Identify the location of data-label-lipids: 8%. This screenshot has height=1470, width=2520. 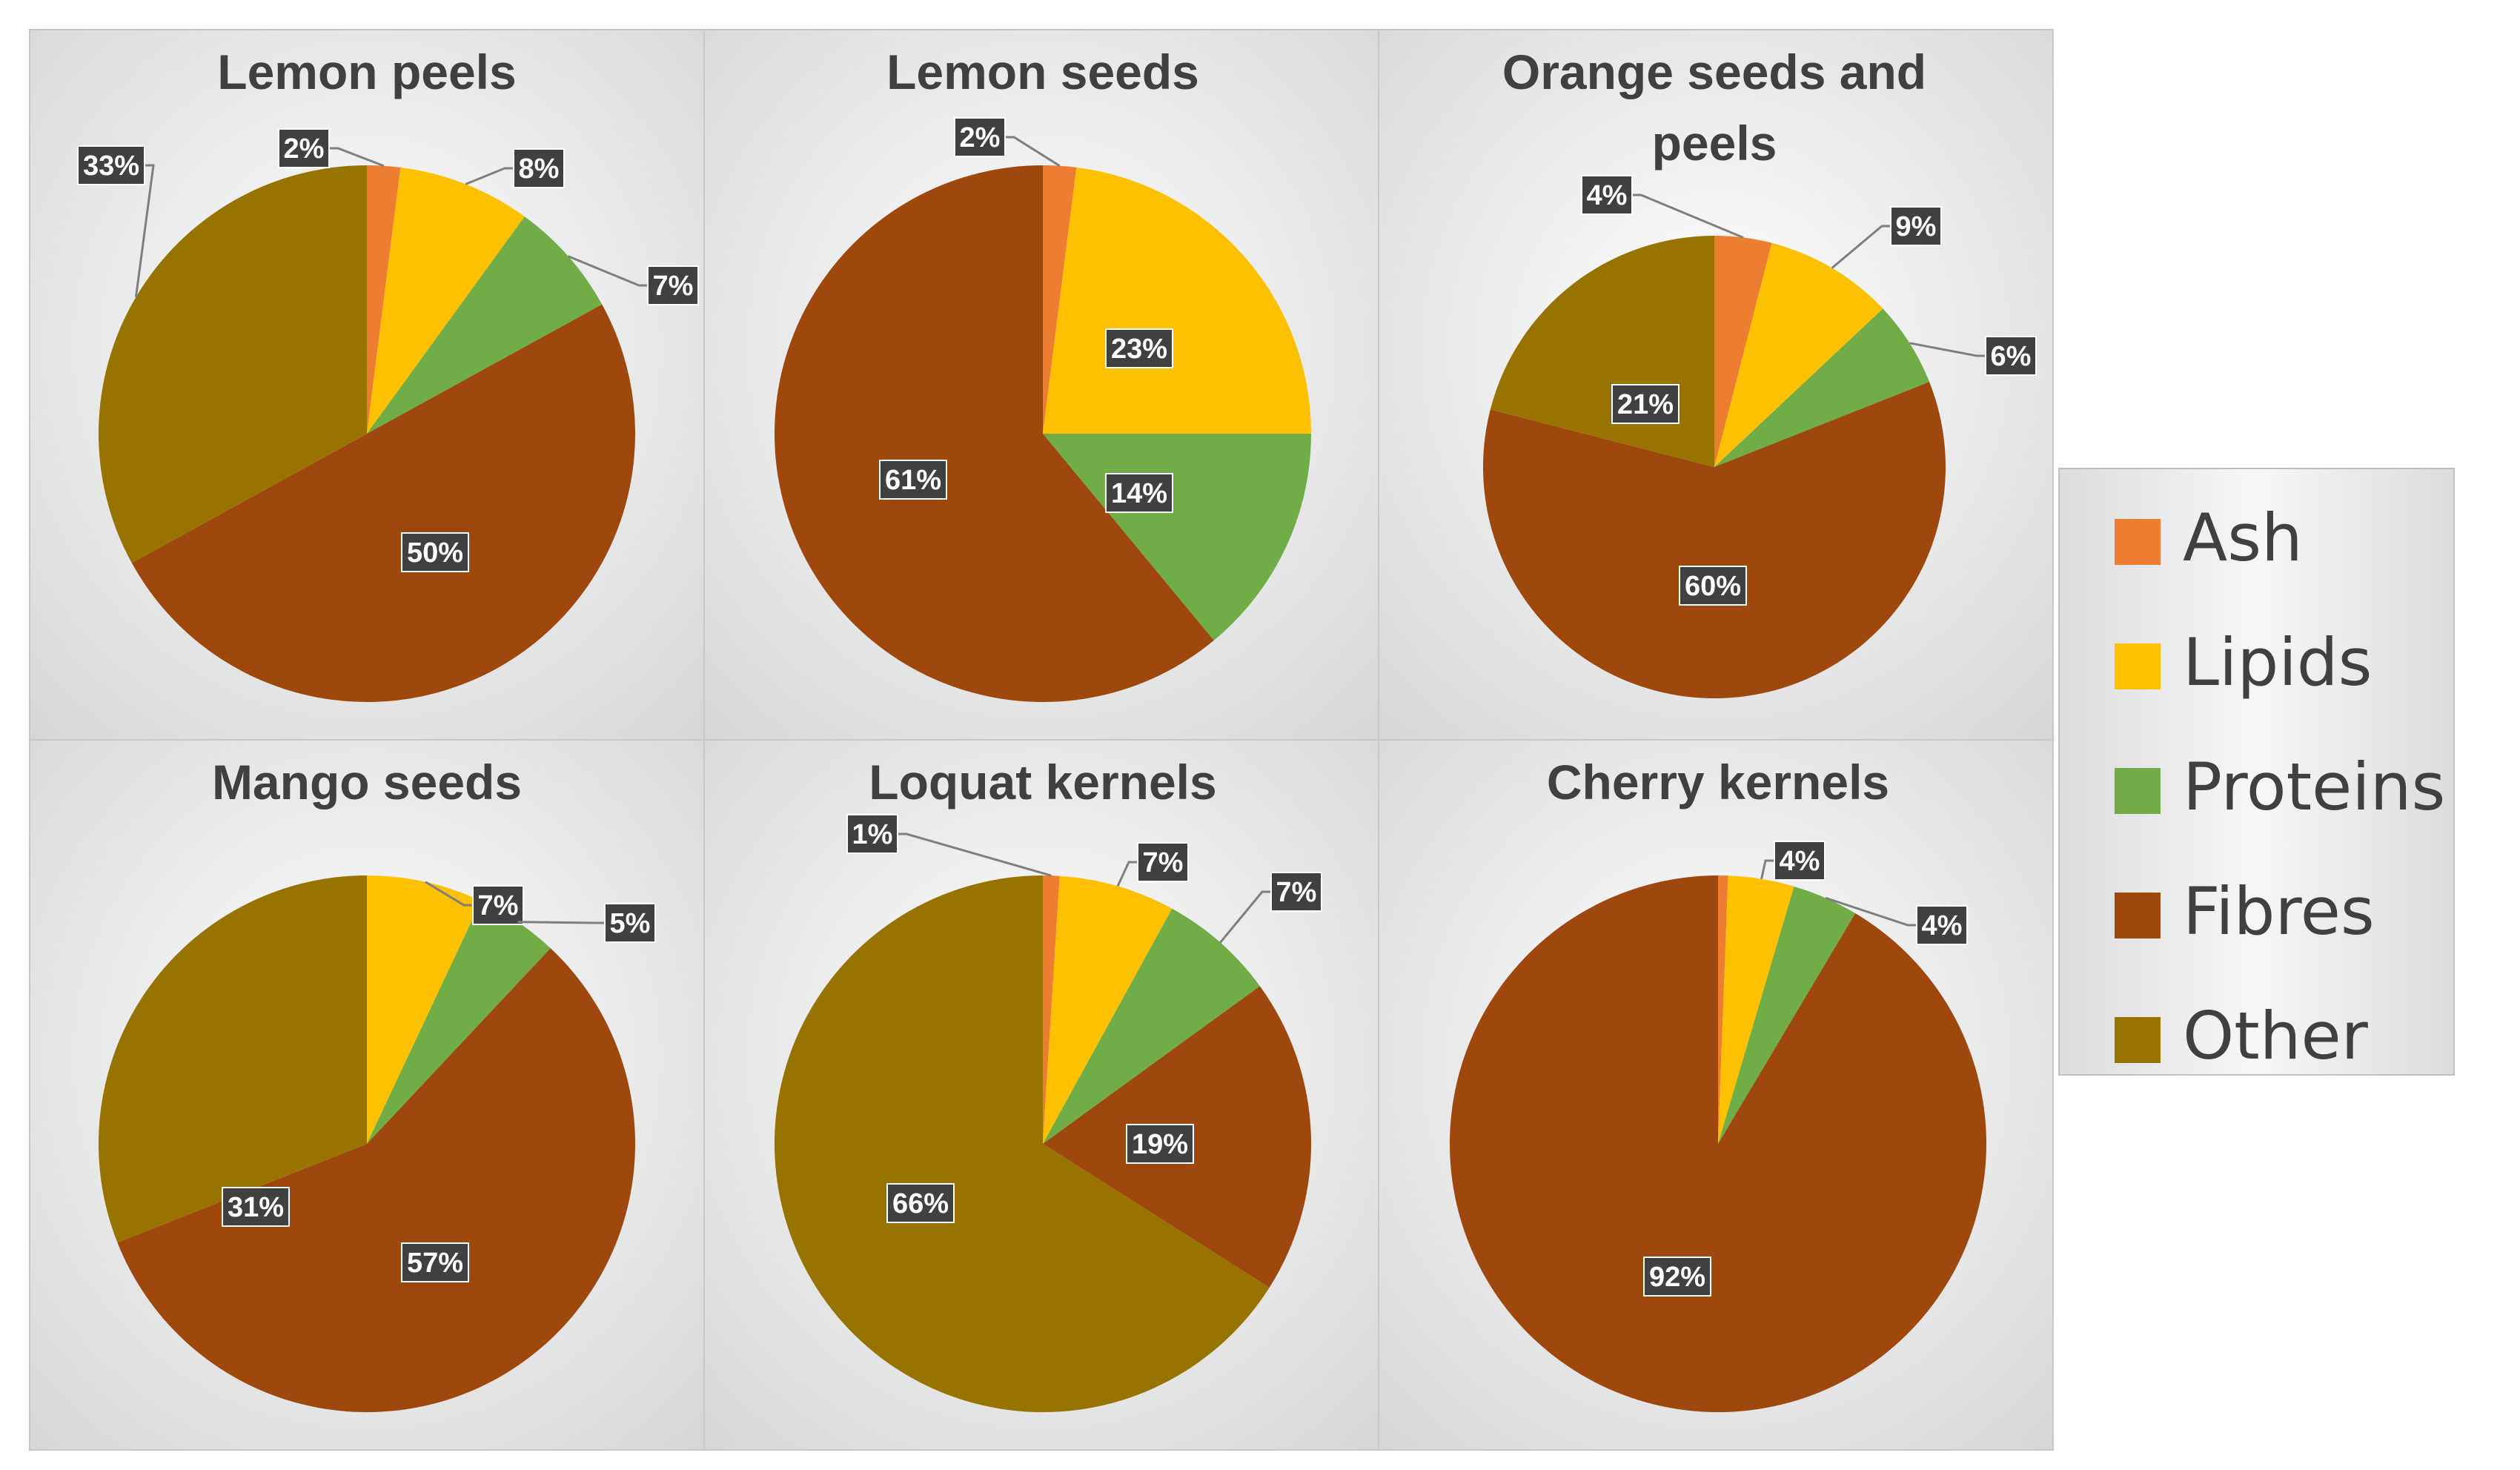
(539, 169).